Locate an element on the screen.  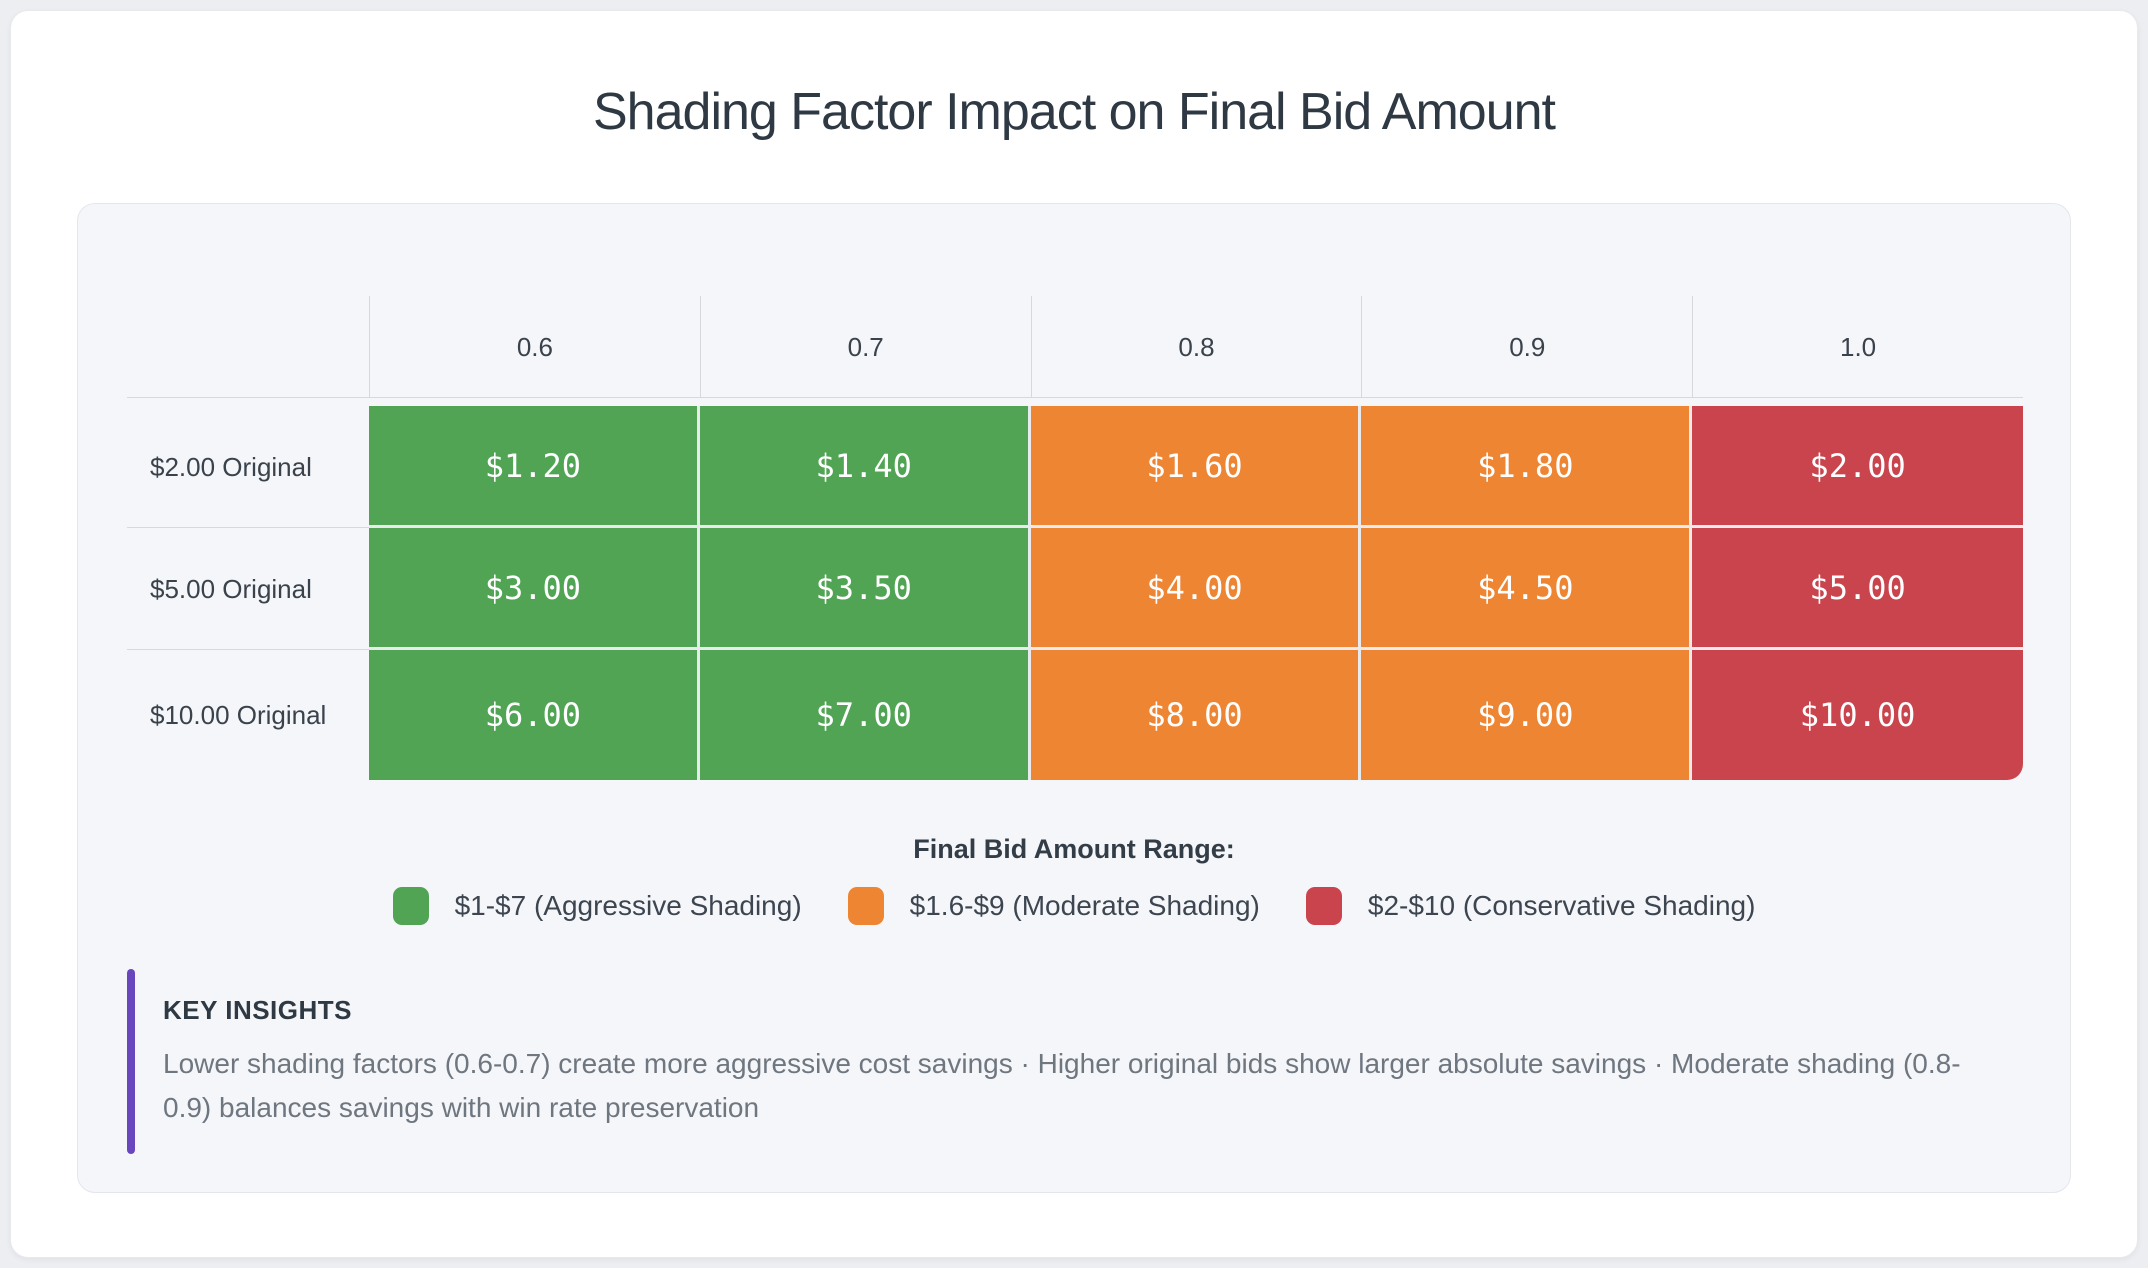
row-label: $5.00 Original is located at coordinates (248, 589).